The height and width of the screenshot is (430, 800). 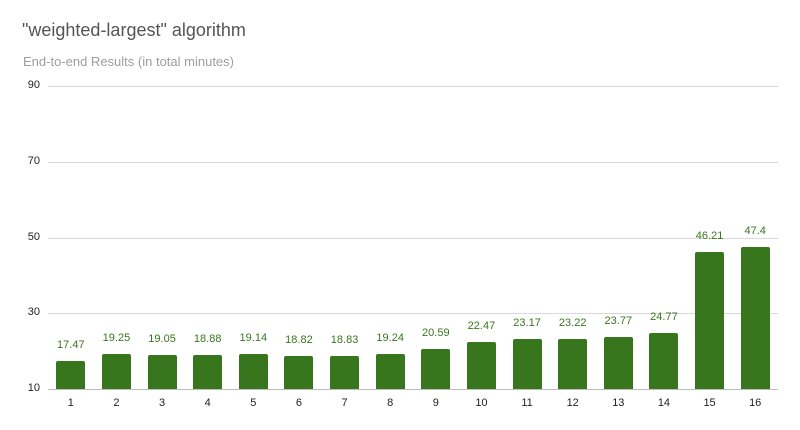 I want to click on data-label: 23.22, so click(x=572, y=322).